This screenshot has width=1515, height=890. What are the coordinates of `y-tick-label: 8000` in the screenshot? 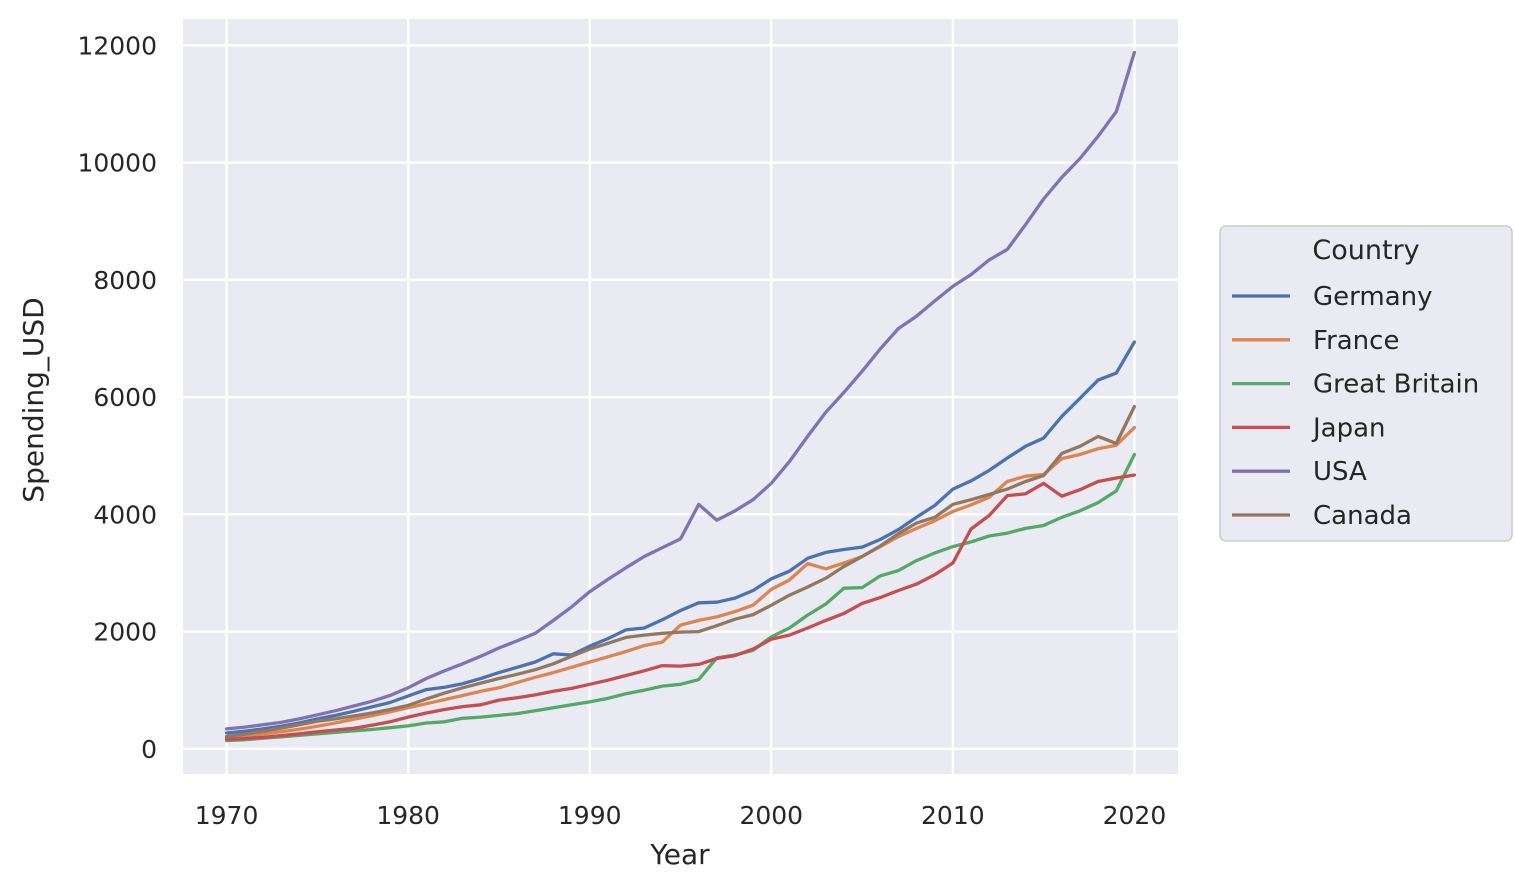 It's located at (125, 280).